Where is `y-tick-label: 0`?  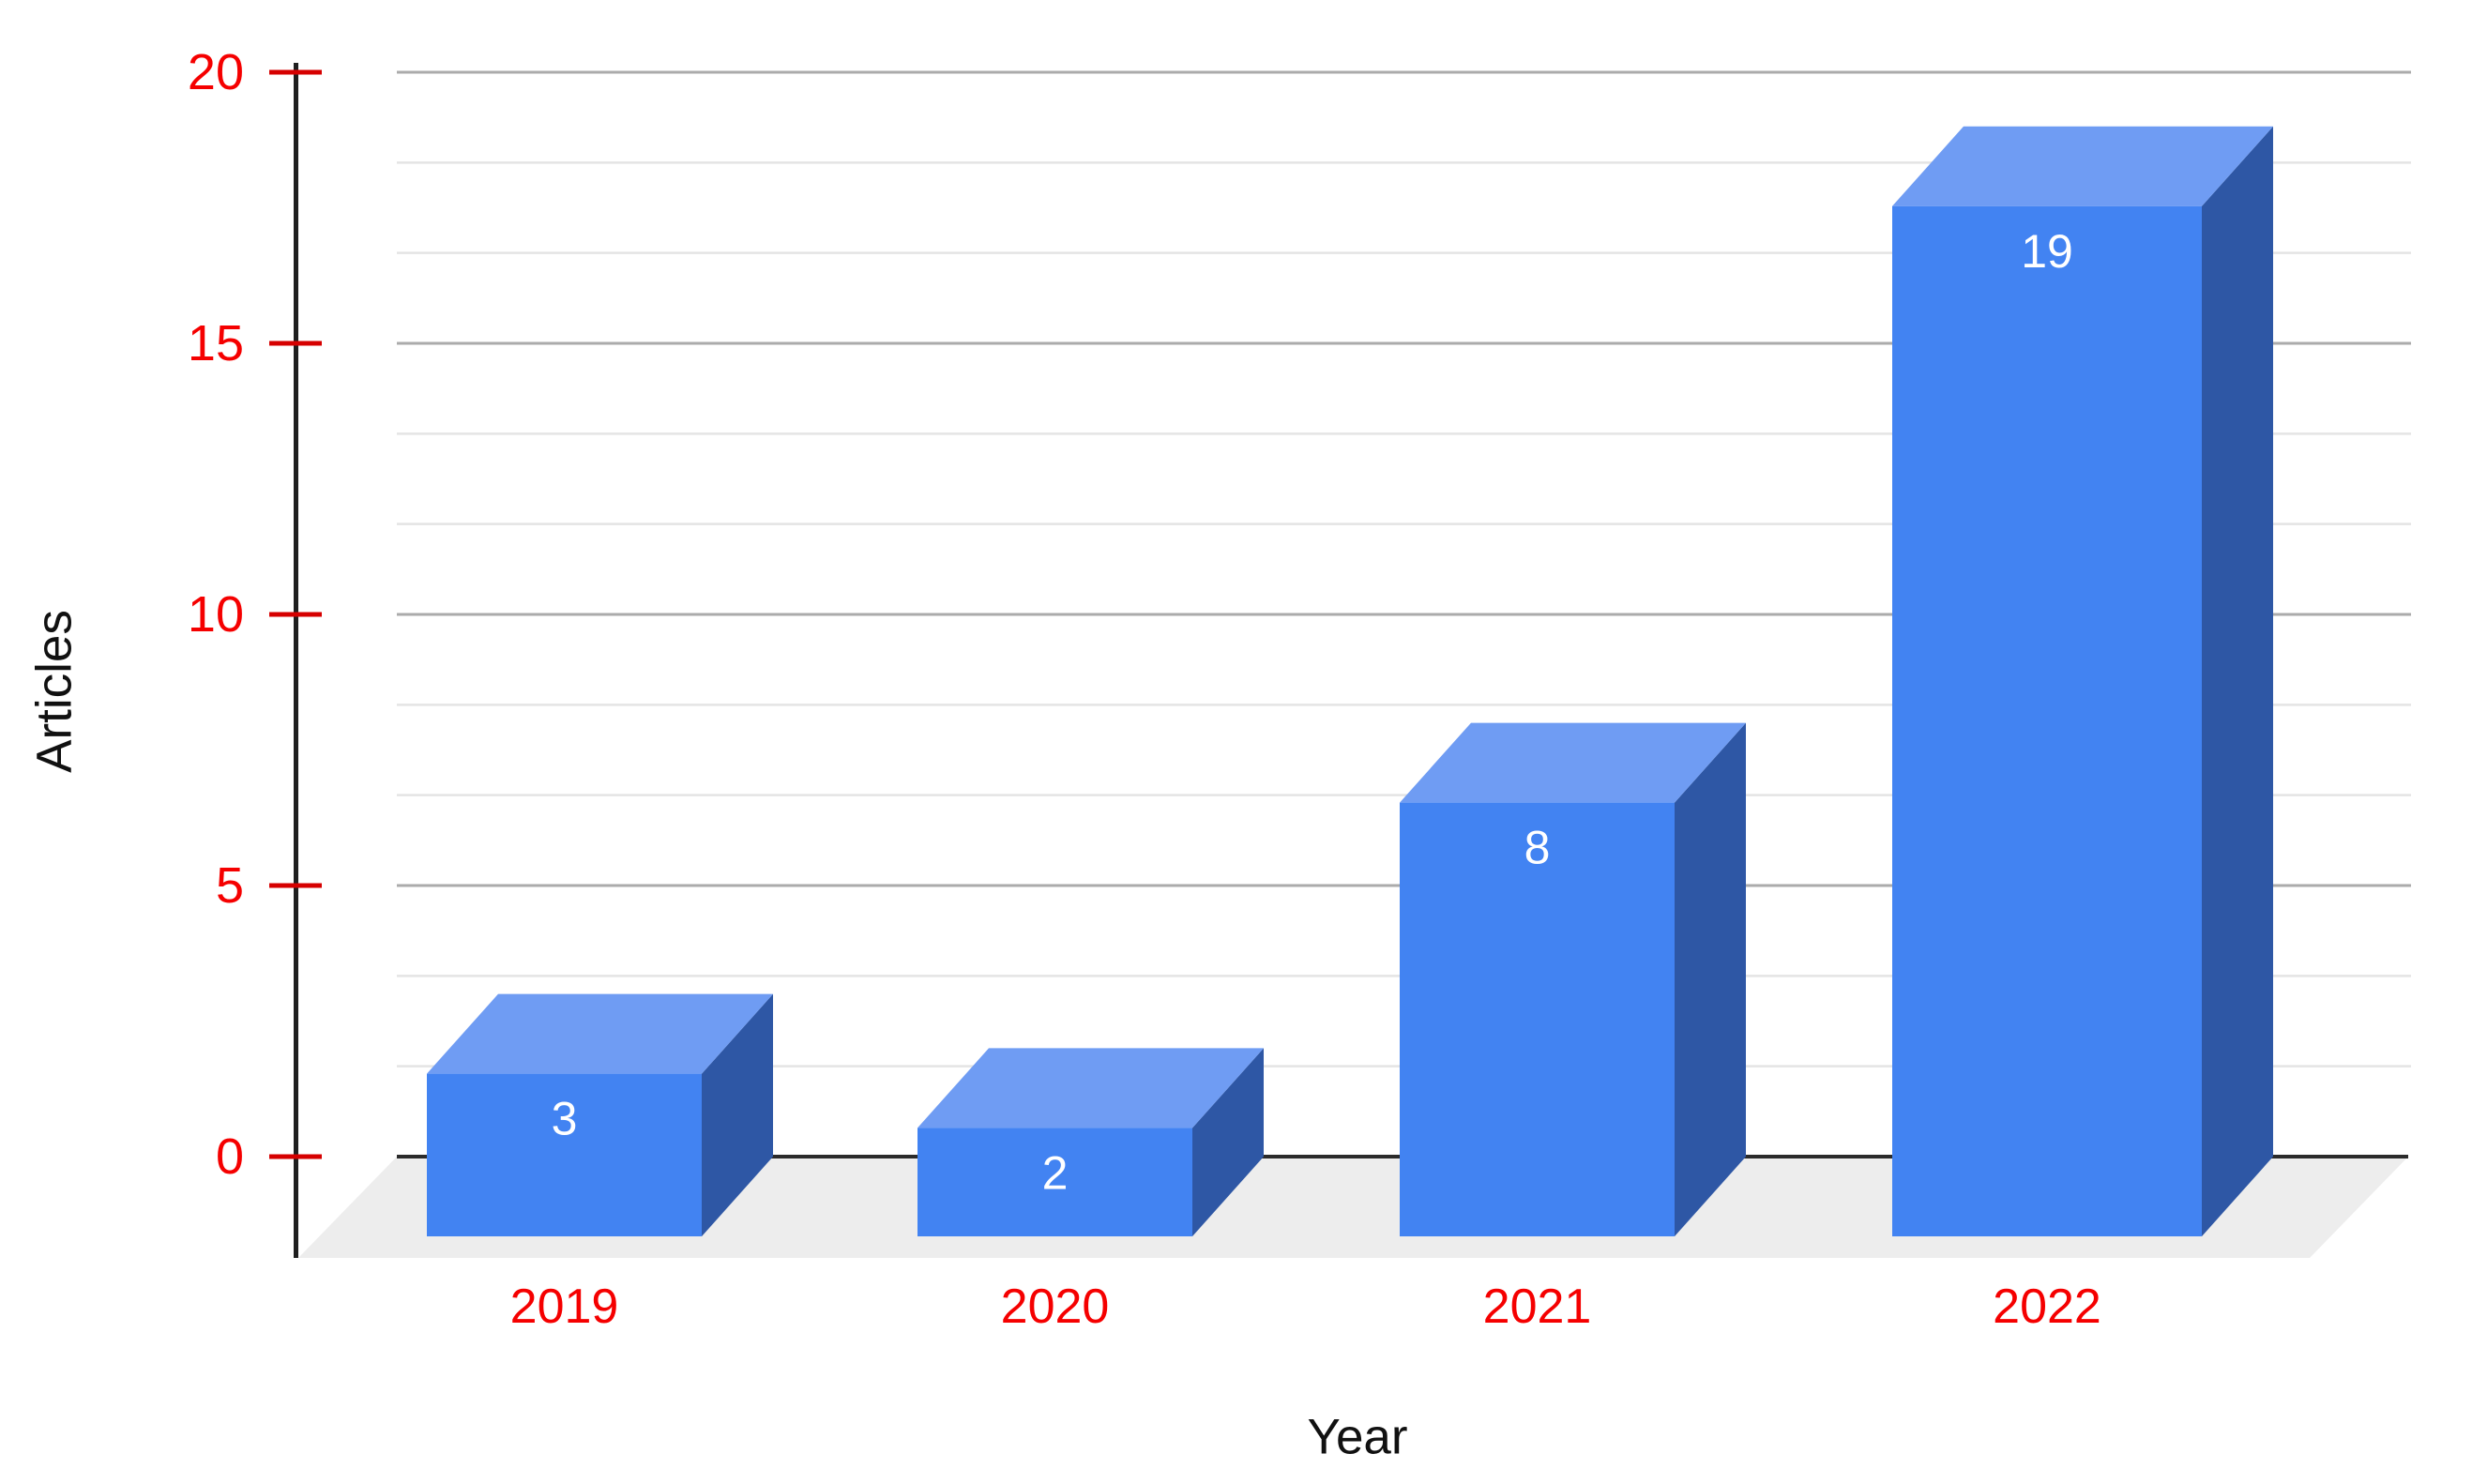 y-tick-label: 0 is located at coordinates (230, 1156).